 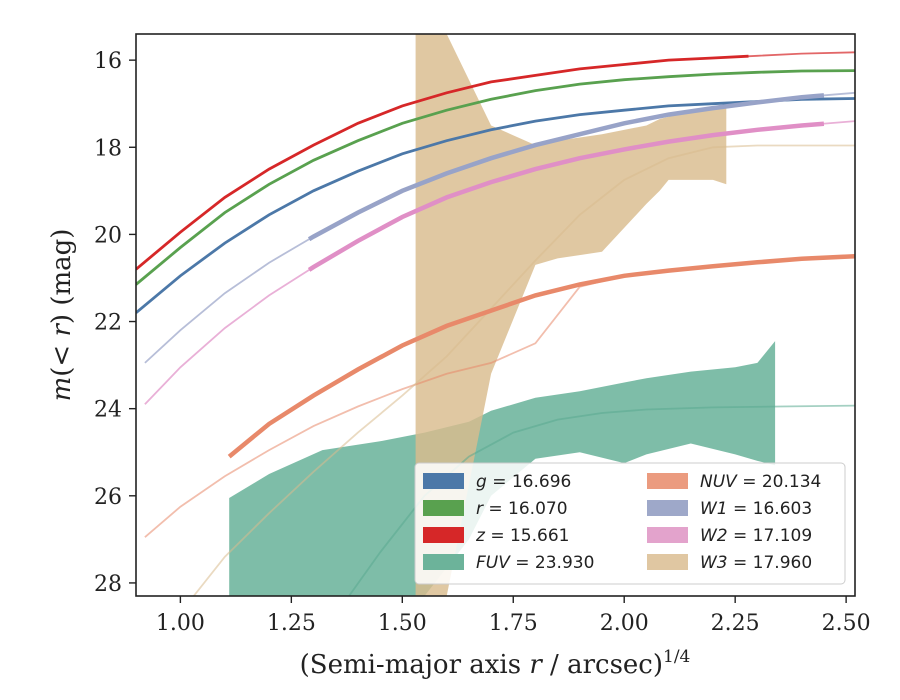 I want to click on legend-label-fuv: FUV = 23.930, so click(x=535, y=563).